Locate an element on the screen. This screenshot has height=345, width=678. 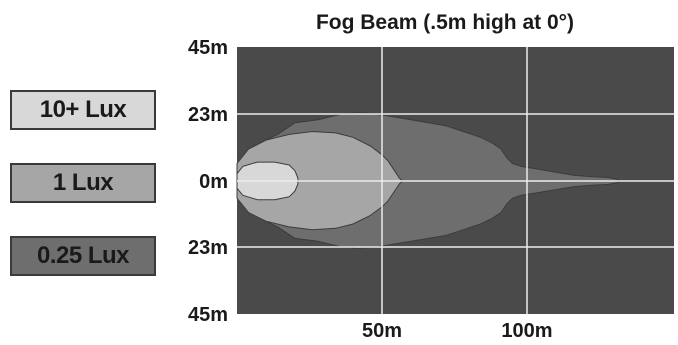
legend-item-10plus-lux: 10+ Lux is located at coordinates (83, 110).